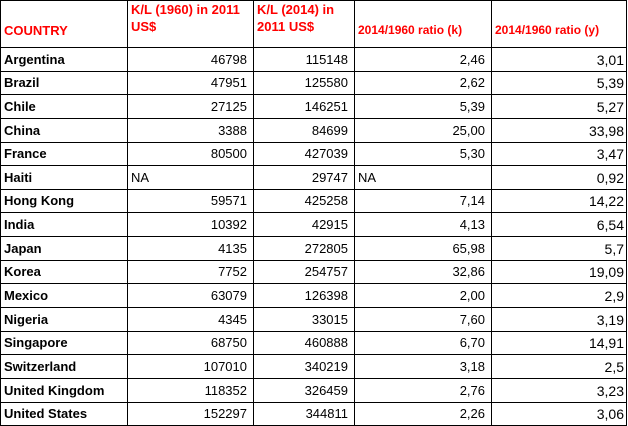 The width and height of the screenshot is (628, 426). I want to click on table-row: Japan 4135 272805 65,98 5,7, so click(313, 248).